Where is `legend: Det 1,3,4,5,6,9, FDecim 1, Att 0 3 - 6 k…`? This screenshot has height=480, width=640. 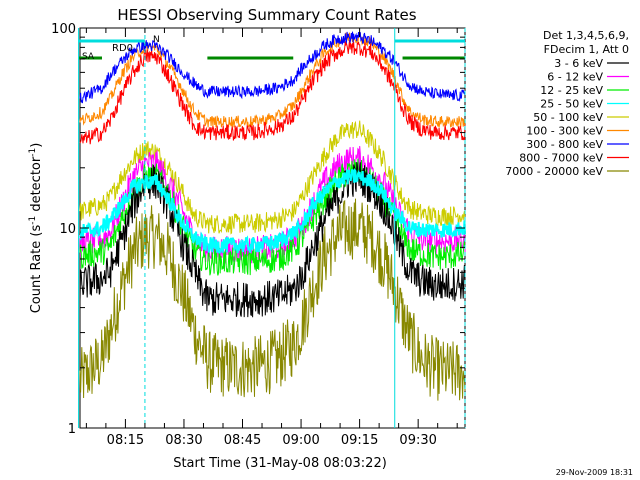
legend: Det 1,3,4,5,6,9, FDecim 1, Att 0 3 - 6 k… is located at coordinates (567, 103).